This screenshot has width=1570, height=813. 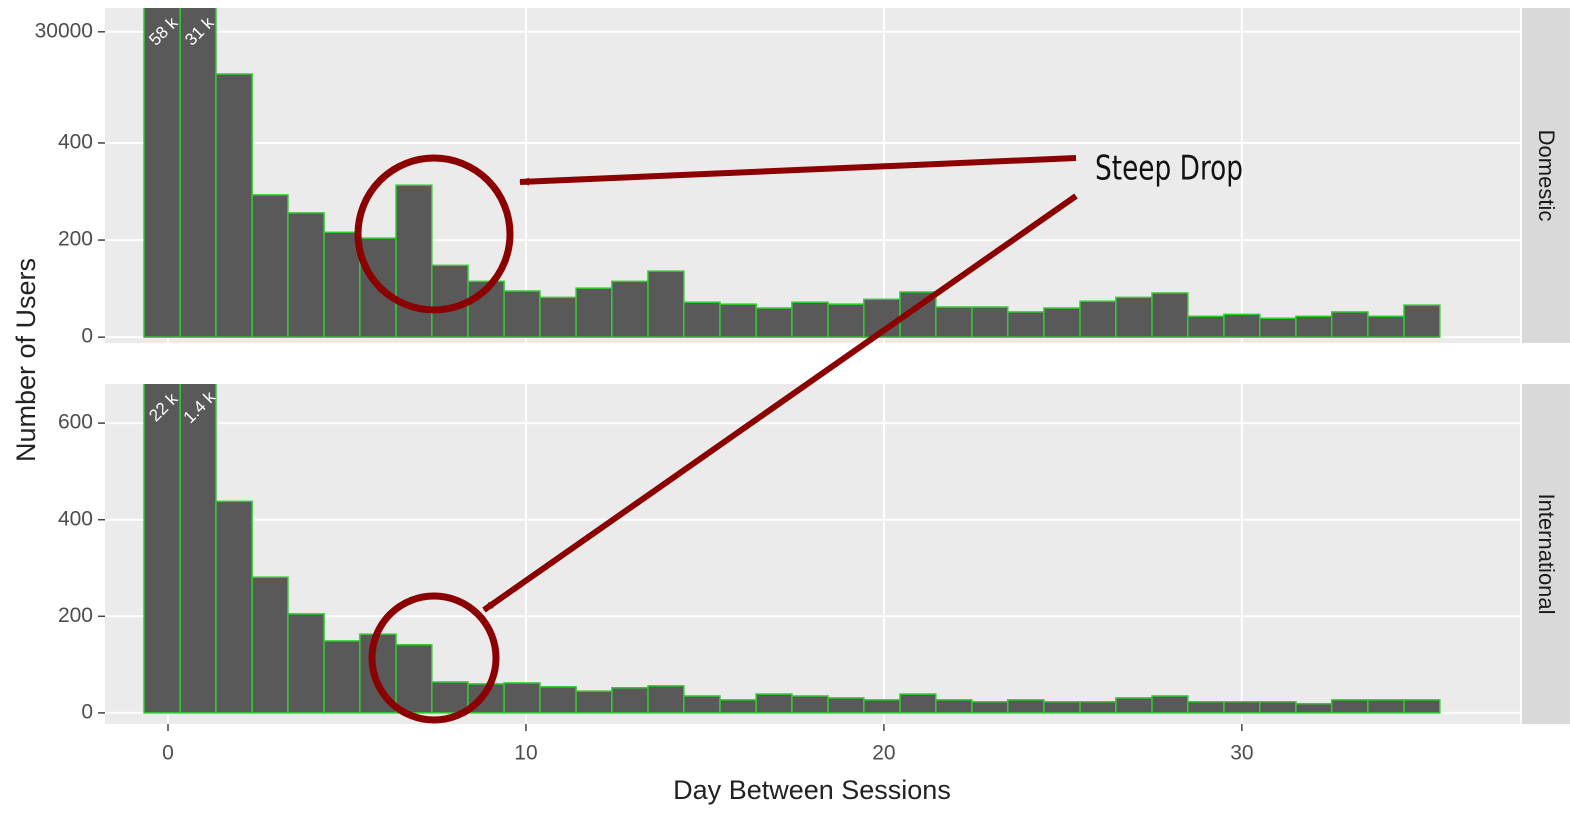 What do you see at coordinates (798, 170) in the screenshot?
I see `arrow` at bounding box center [798, 170].